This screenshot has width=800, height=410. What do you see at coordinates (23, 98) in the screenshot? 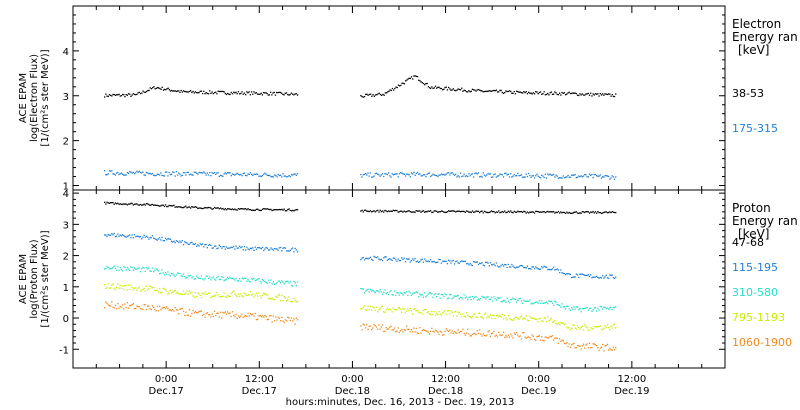
I see `y-axis-title: ACE EPAM` at bounding box center [23, 98].